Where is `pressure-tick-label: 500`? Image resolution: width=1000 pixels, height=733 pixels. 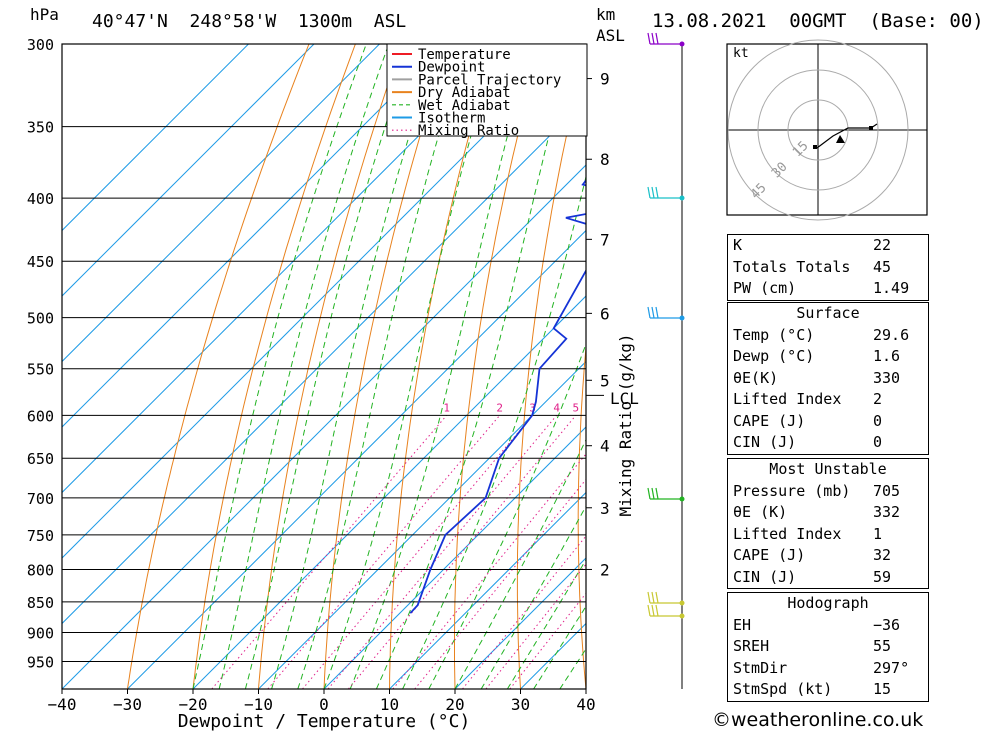 pressure-tick-label: 500 is located at coordinates (40, 319).